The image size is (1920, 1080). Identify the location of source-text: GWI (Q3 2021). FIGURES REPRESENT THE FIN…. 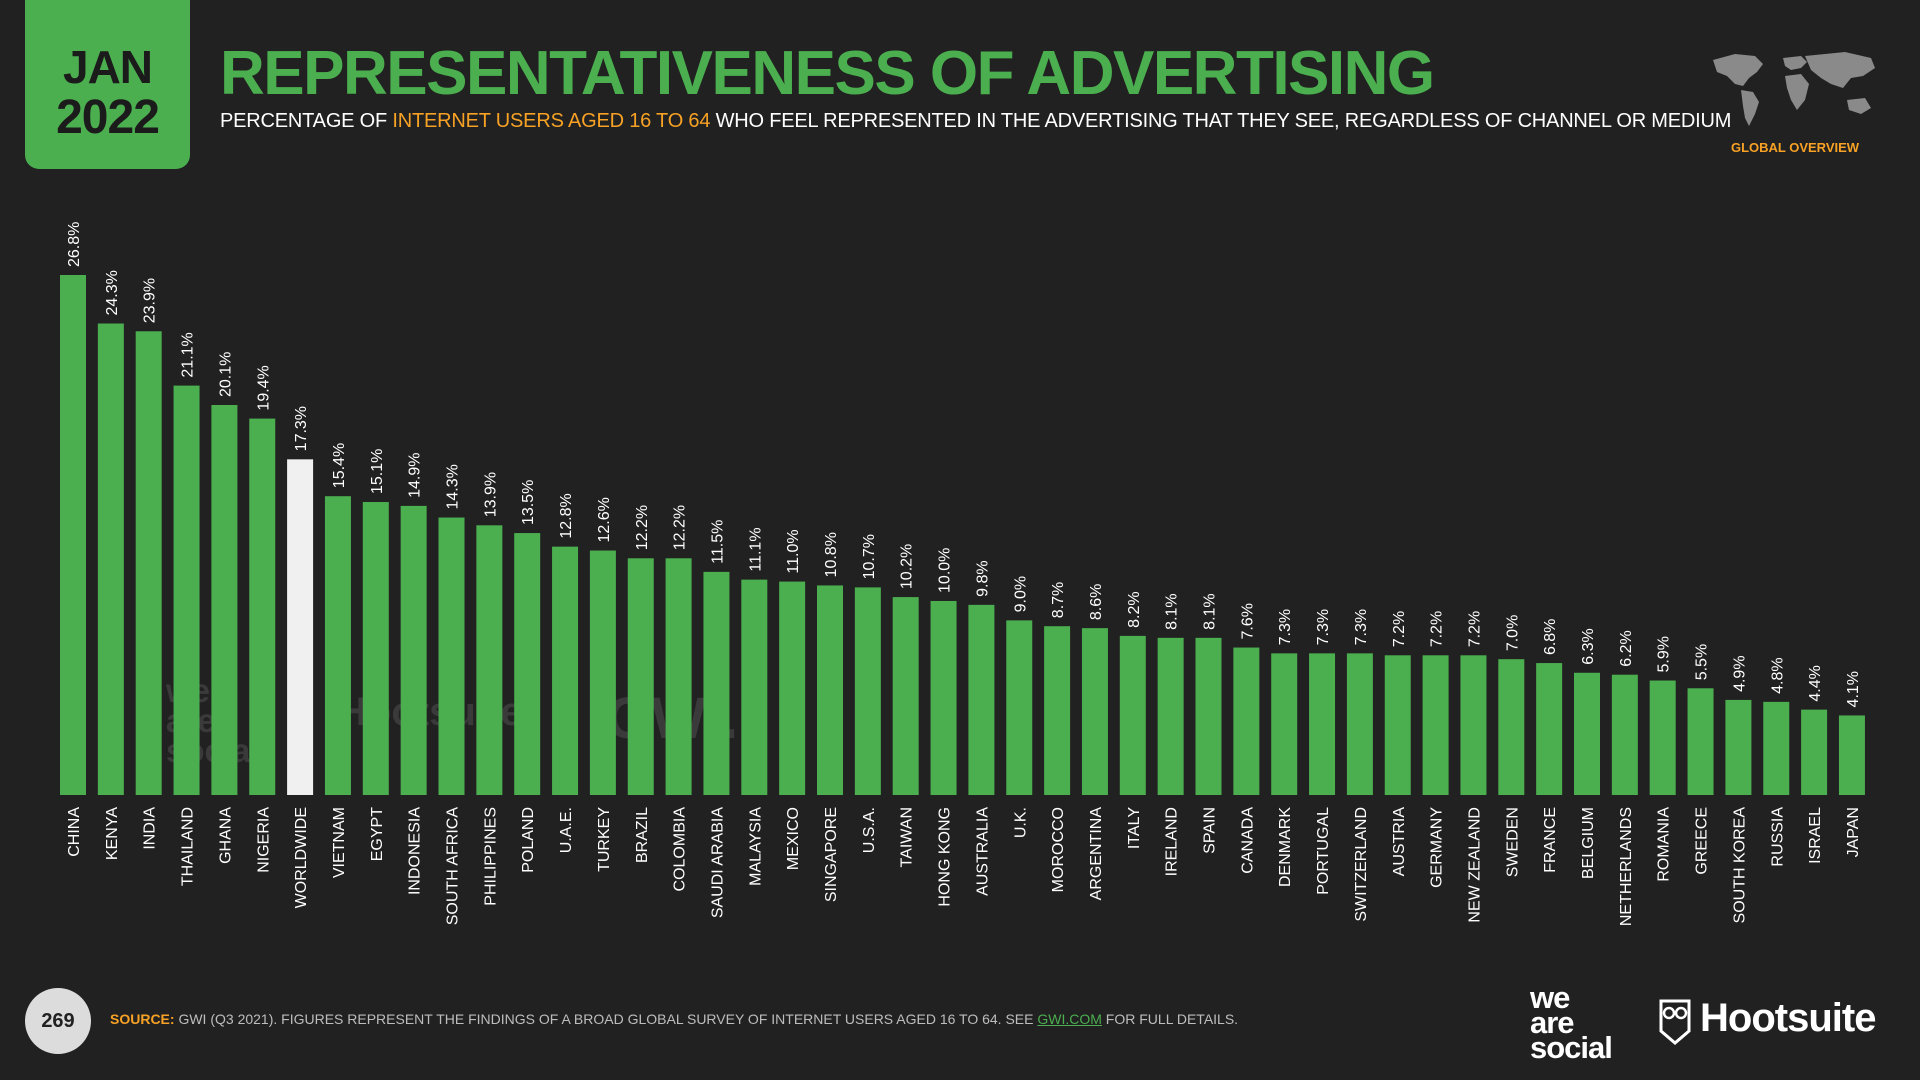
(606, 1019).